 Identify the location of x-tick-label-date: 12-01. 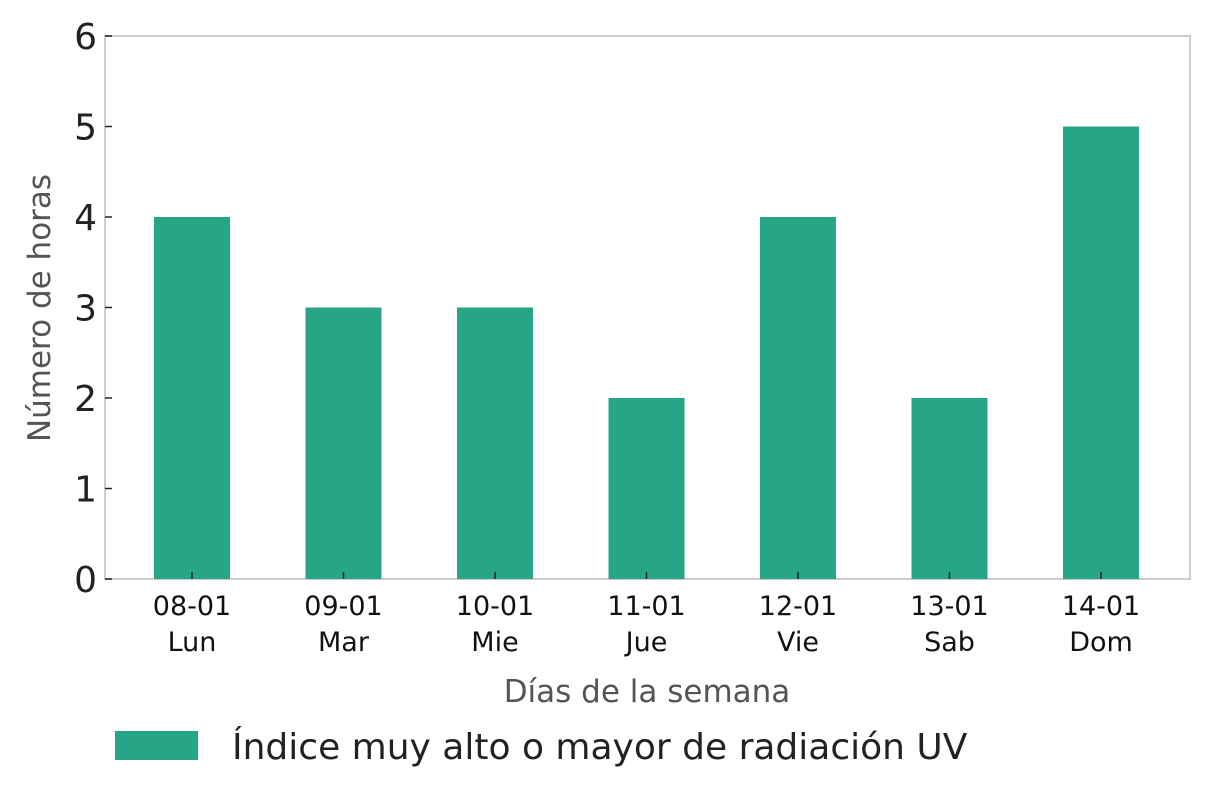
(798, 606).